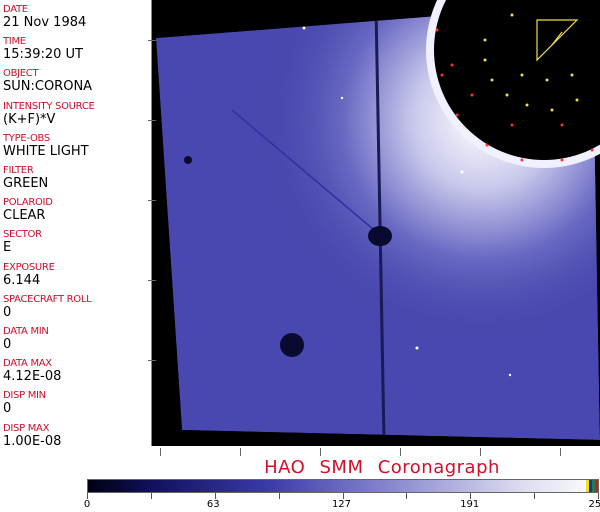 The width and height of the screenshot is (600, 512). Describe the element at coordinates (21, 74) in the screenshot. I see `field-label: OBJECT` at that location.